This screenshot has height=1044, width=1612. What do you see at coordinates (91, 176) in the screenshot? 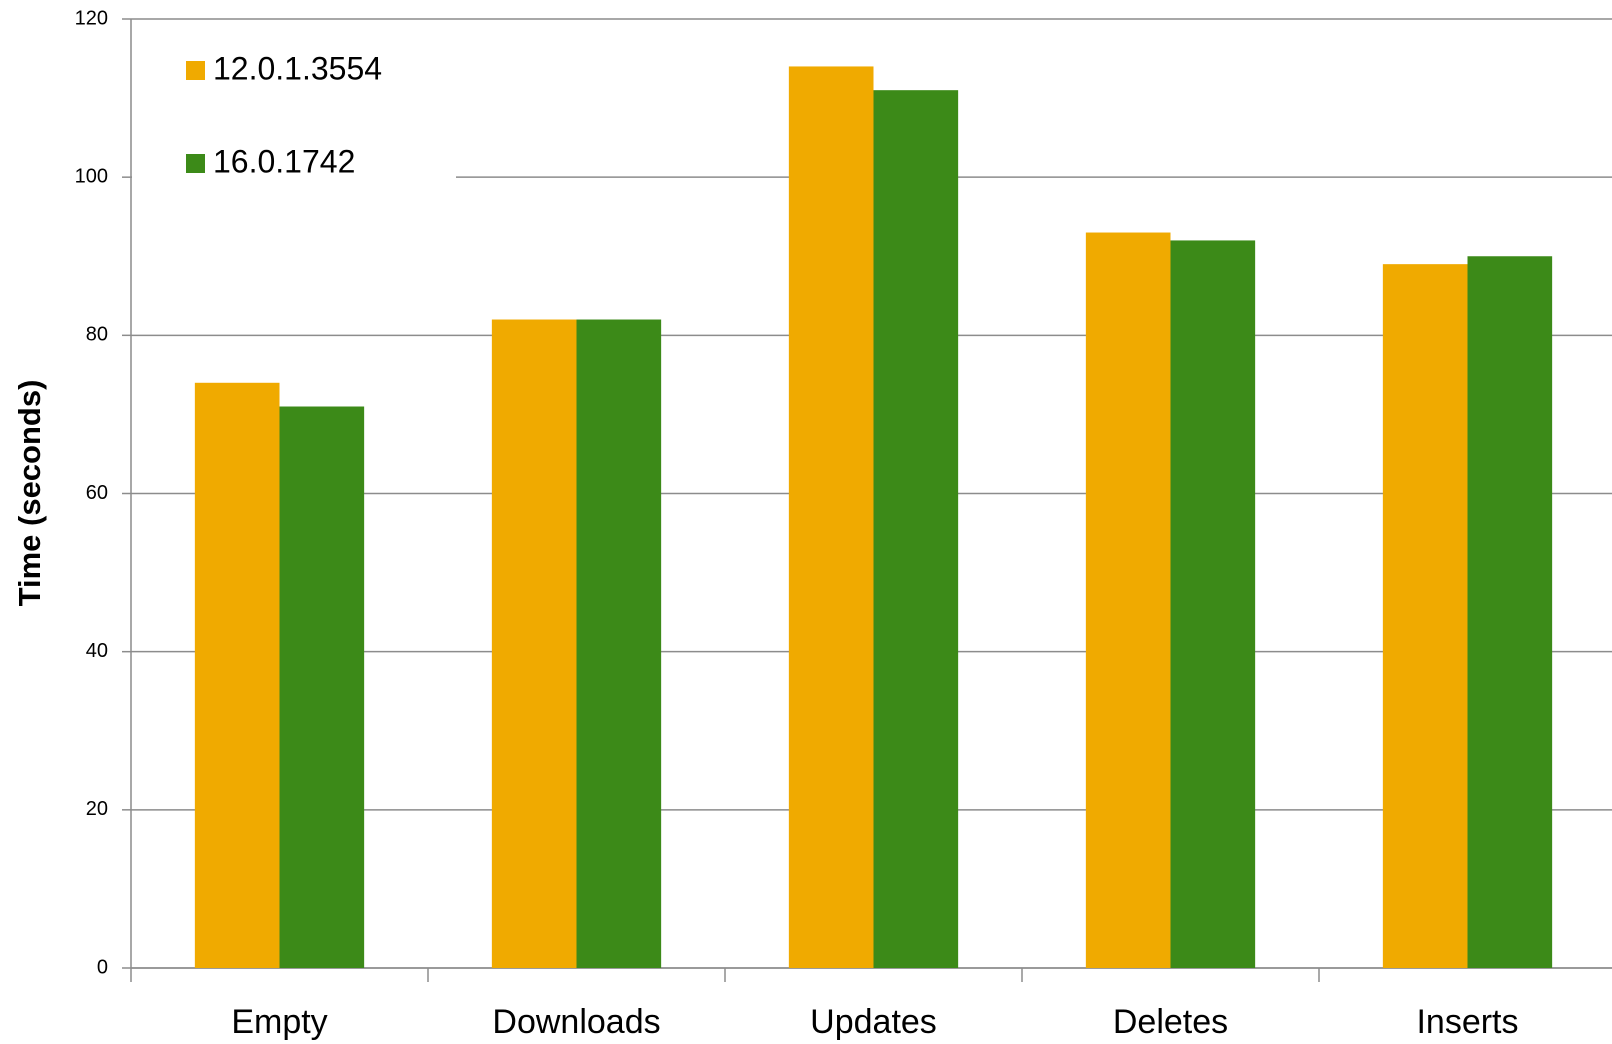
I see `y-tick-label: 100` at bounding box center [91, 176].